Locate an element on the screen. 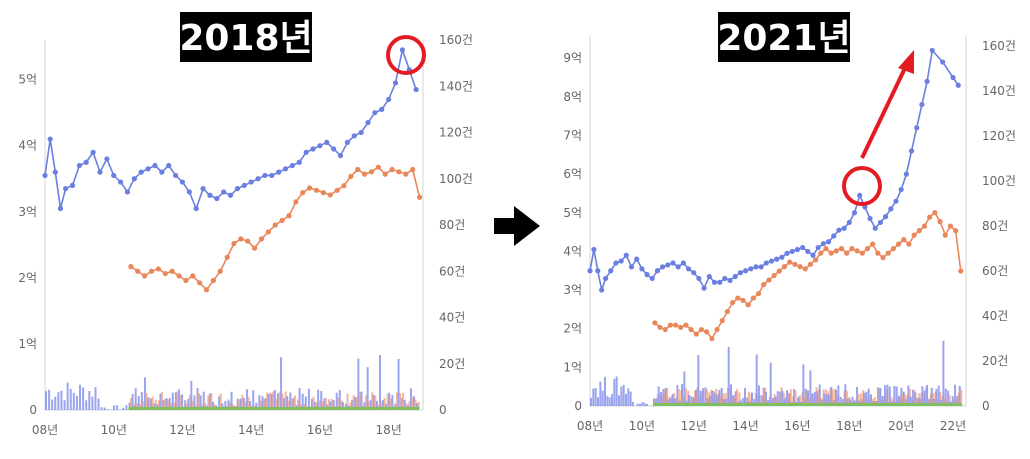 The image size is (1030, 459). left-highlight-circle is located at coordinates (406, 55).